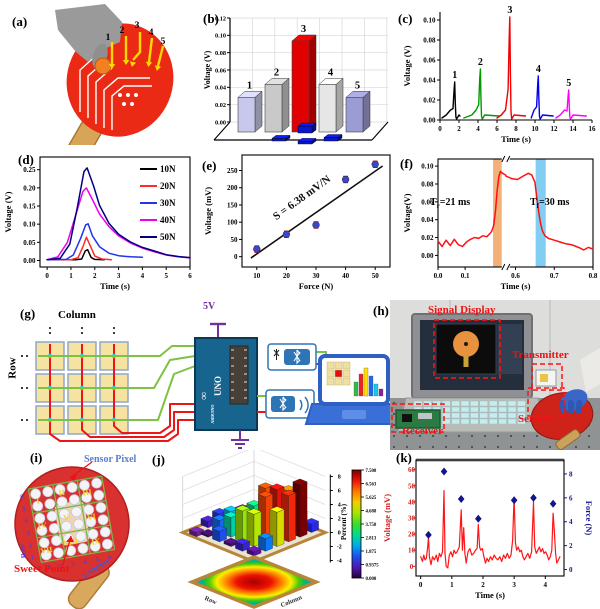 The height and width of the screenshot is (609, 600). I want to click on peak-label: 4, so click(538, 69).